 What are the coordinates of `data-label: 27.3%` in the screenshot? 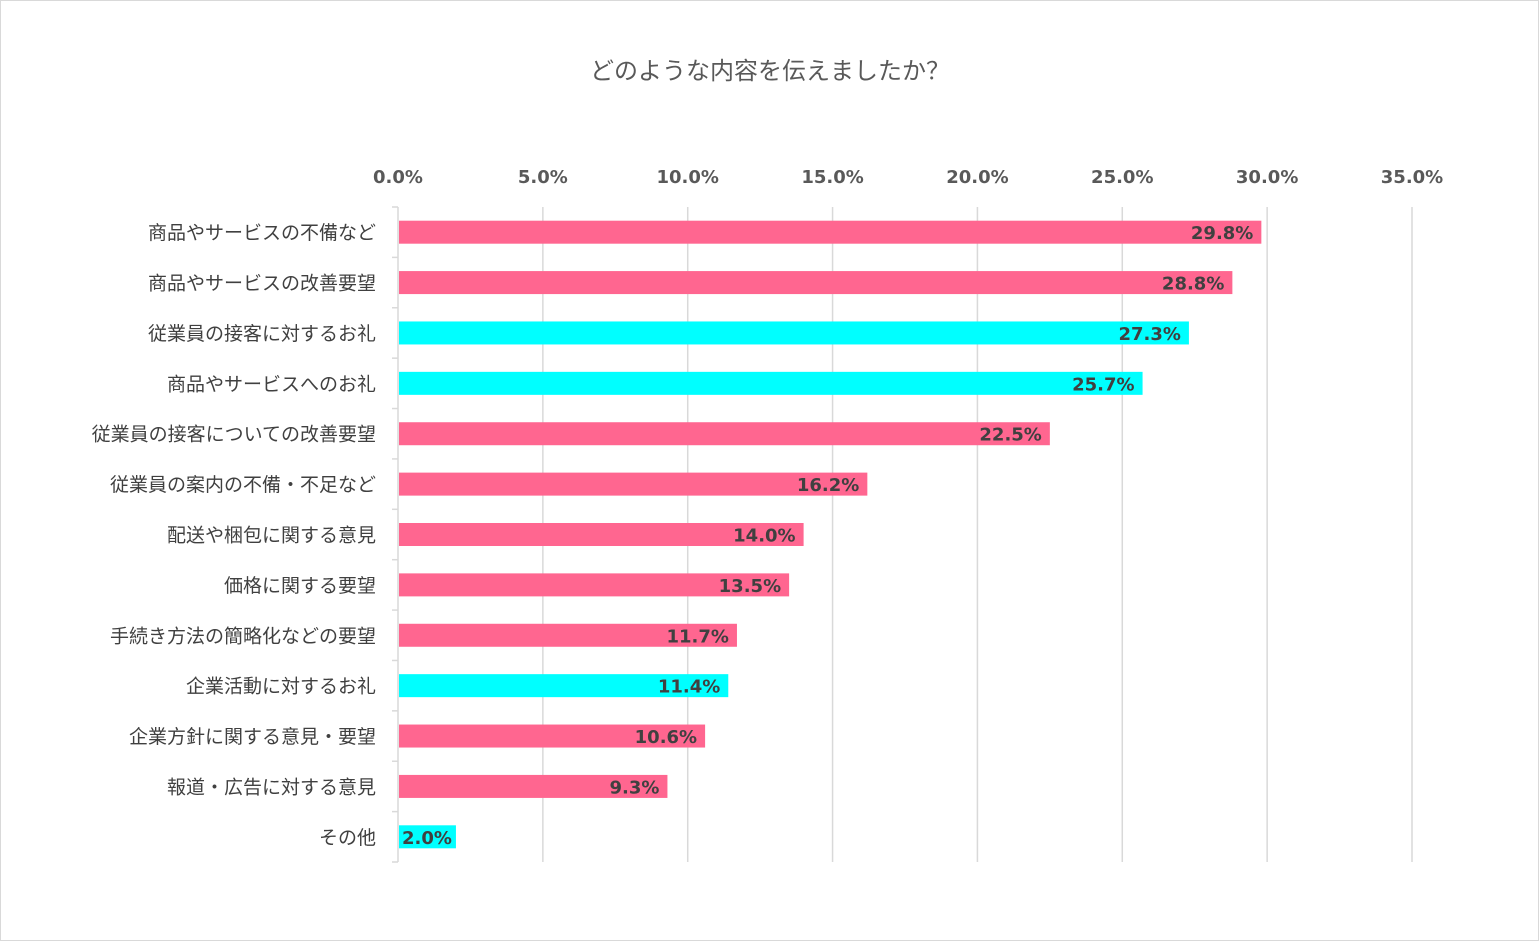 It's located at (1149, 334).